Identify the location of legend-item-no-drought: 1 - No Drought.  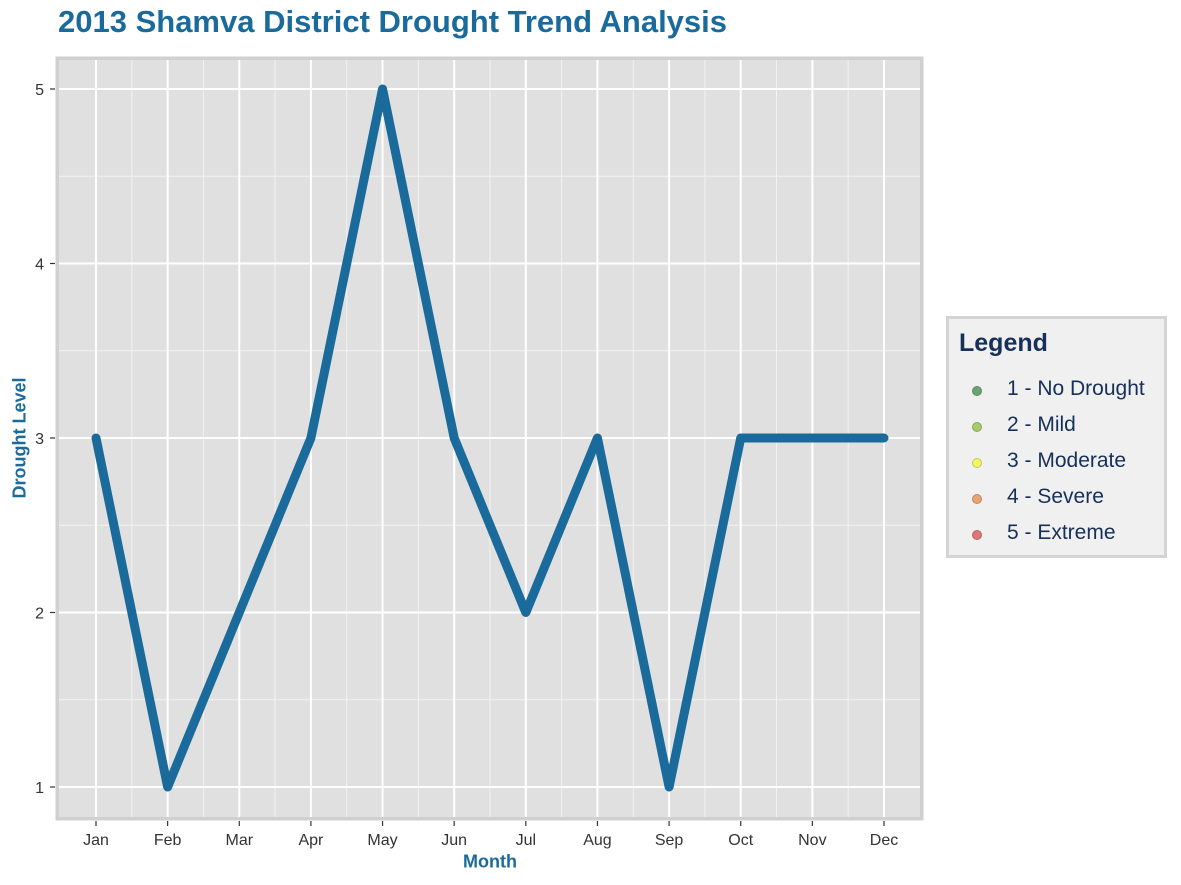
(1056, 395).